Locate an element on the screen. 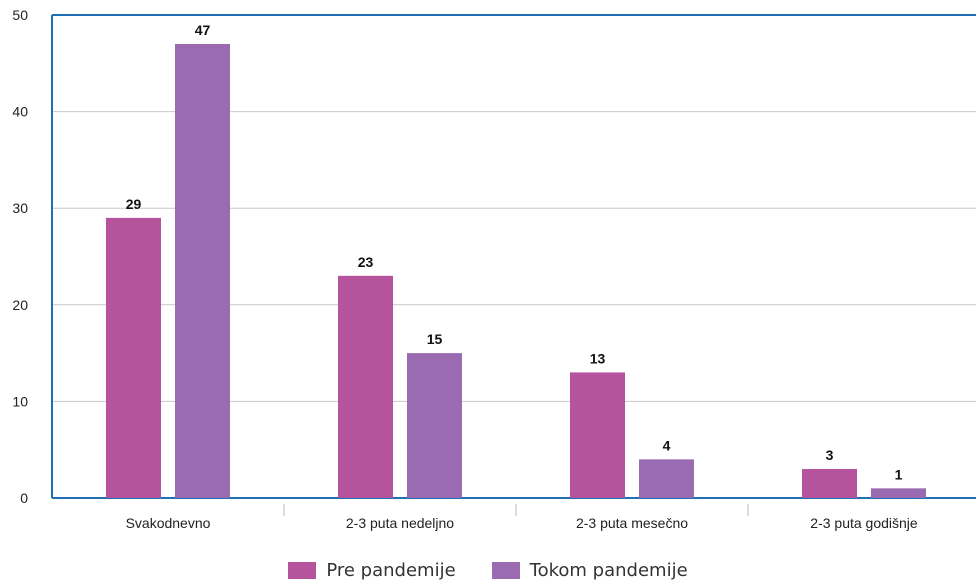  y-tick-label-30: 30 is located at coordinates (20, 208).